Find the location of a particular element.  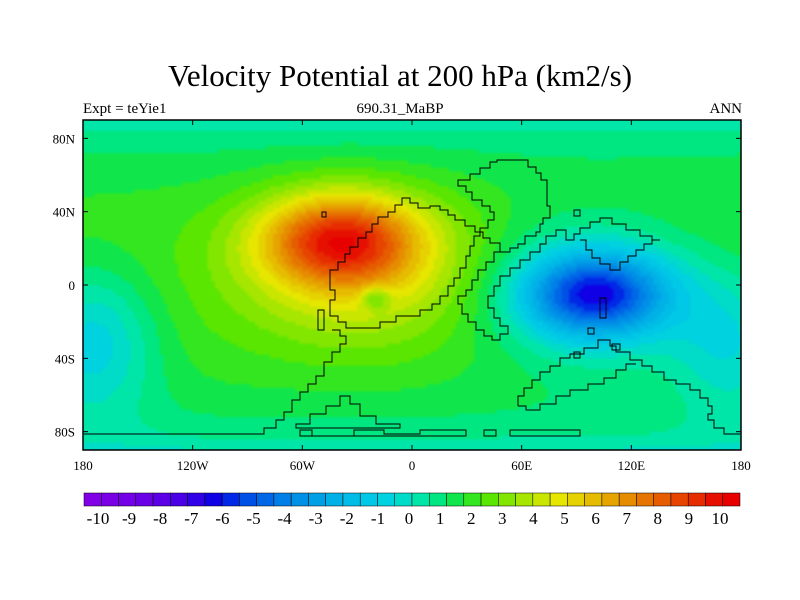

y-tick-label: 80S is located at coordinates (65, 432).